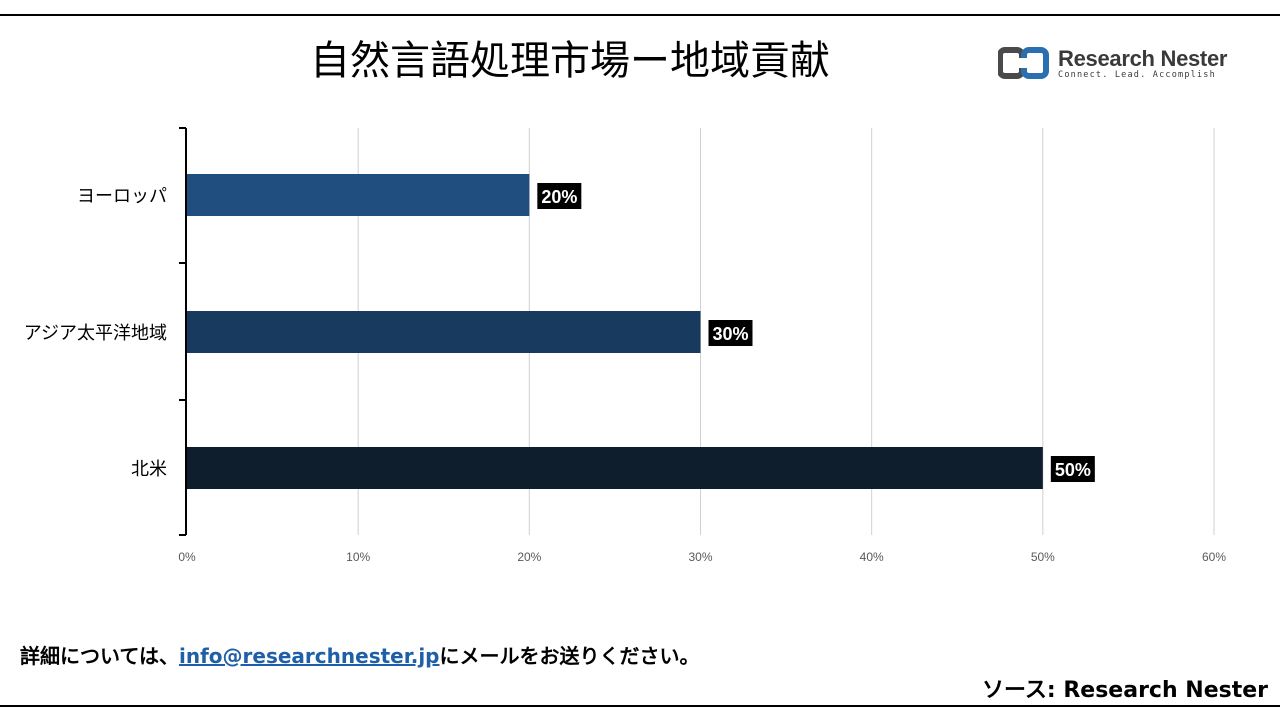 This screenshot has height=720, width=1280. I want to click on data-label: 30%, so click(730, 334).